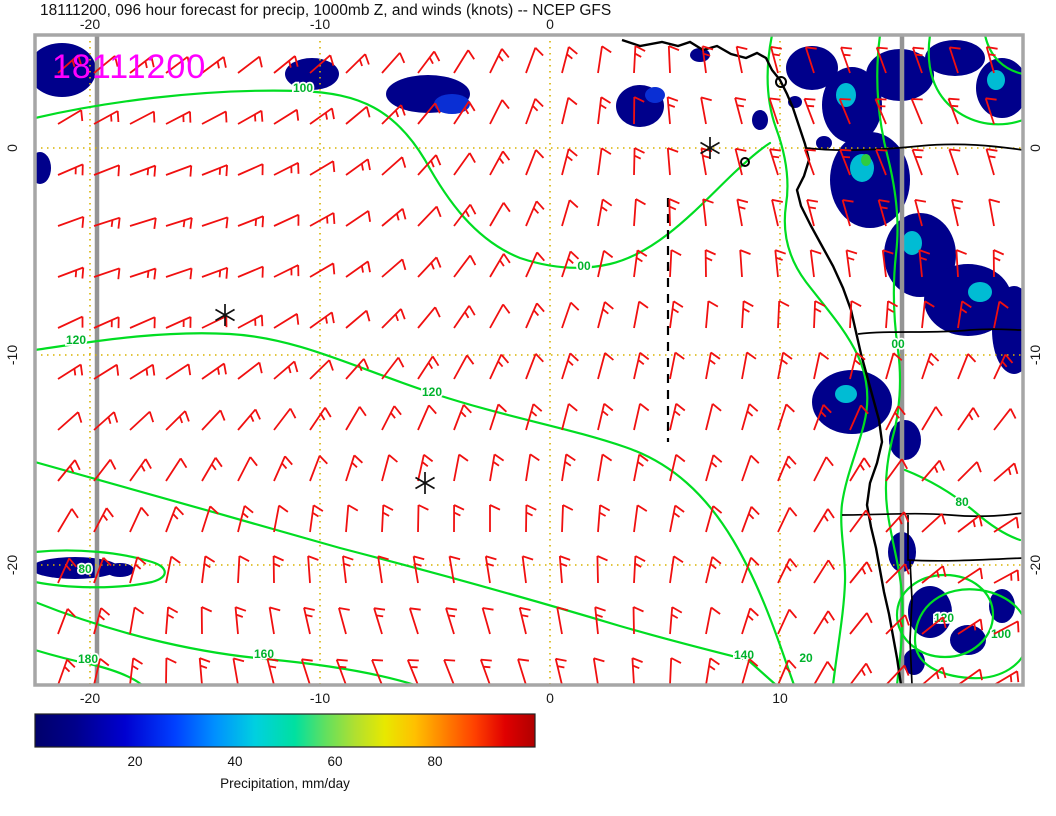 This screenshot has width=1056, height=816. I want to click on contour-label: 180, so click(88, 659).